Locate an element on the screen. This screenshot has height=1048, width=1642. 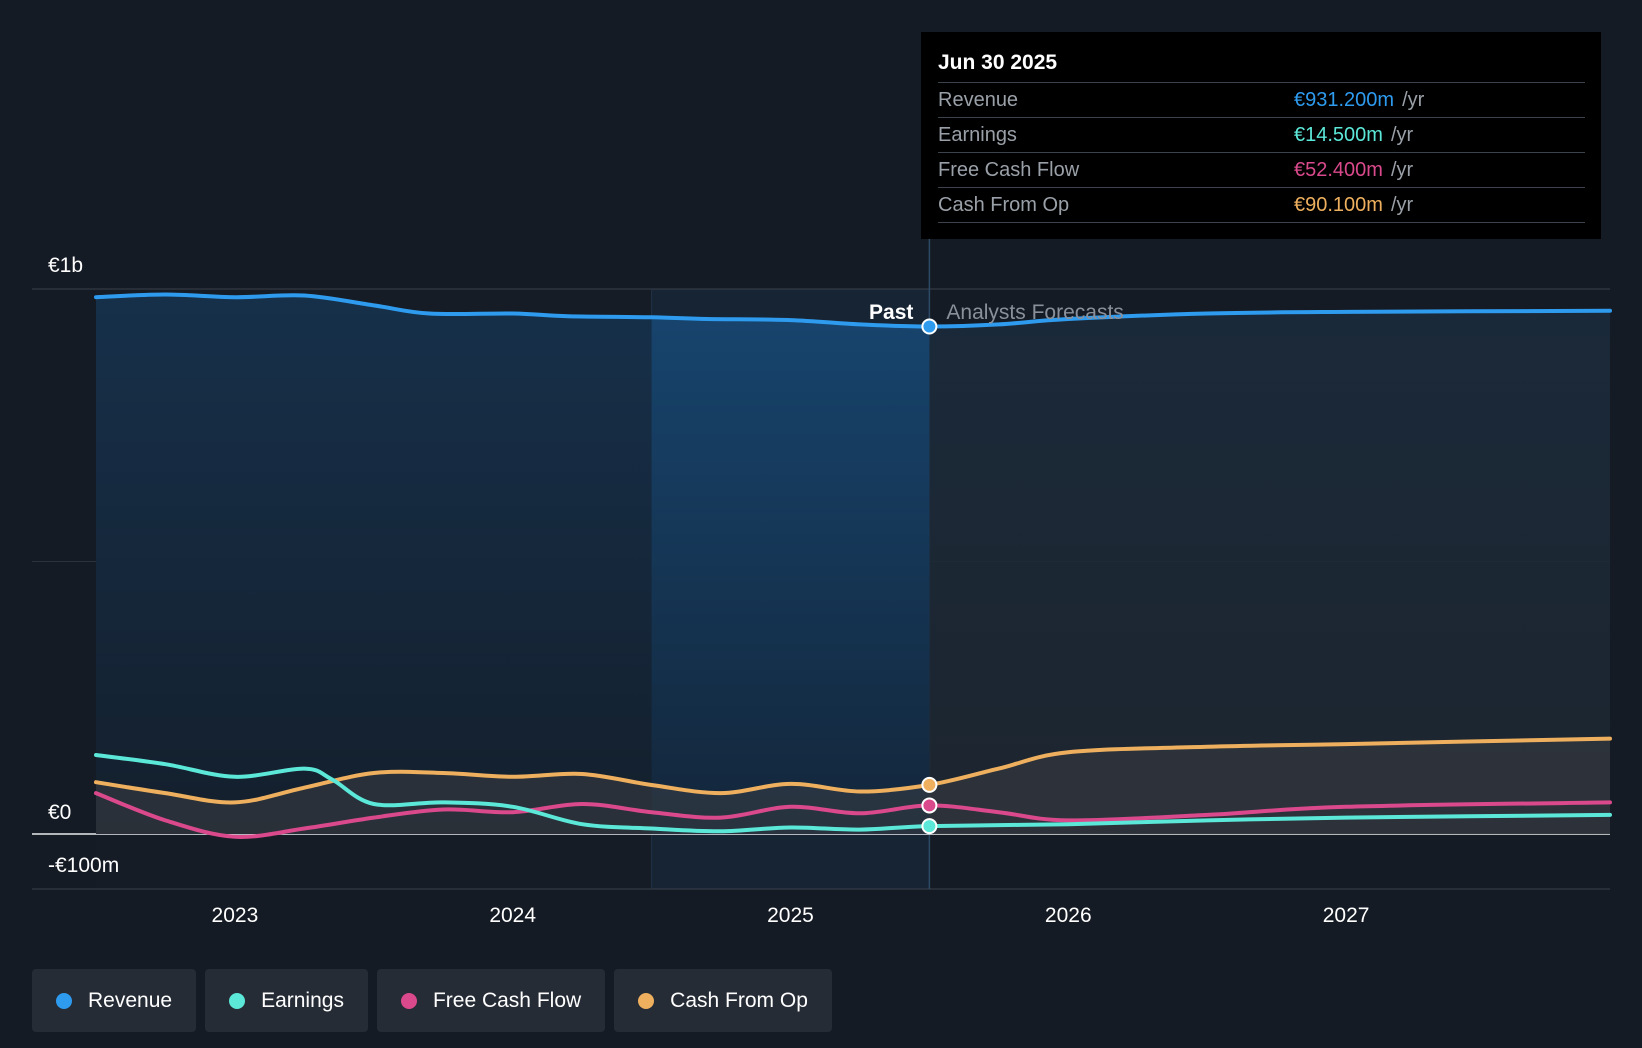
legend-item-earnings: Earnings is located at coordinates (286, 1000).